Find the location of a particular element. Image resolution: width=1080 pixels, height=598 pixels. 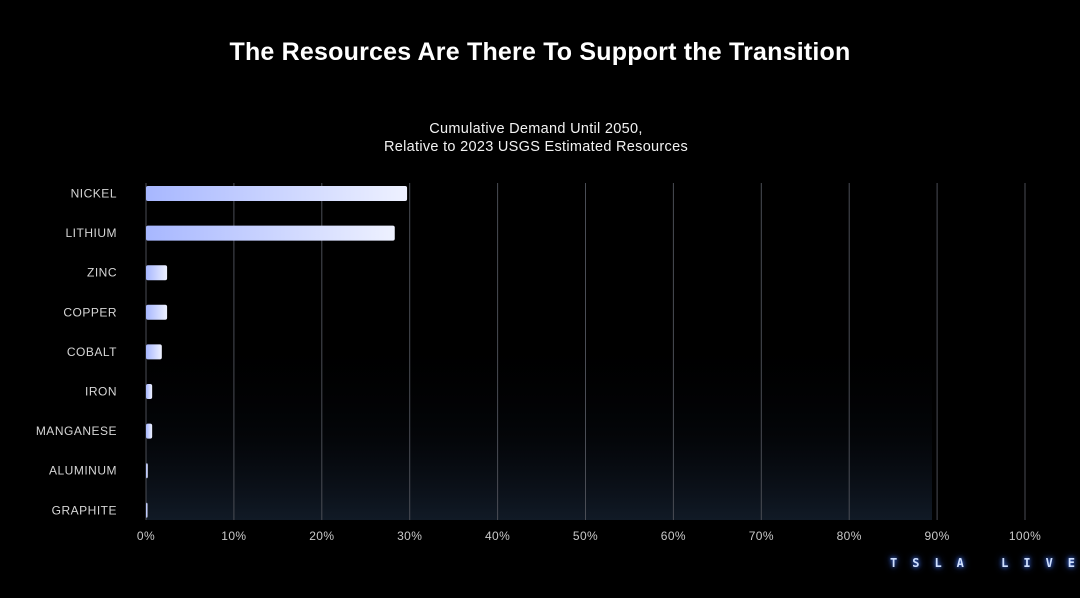

bar-iron is located at coordinates (149, 391).